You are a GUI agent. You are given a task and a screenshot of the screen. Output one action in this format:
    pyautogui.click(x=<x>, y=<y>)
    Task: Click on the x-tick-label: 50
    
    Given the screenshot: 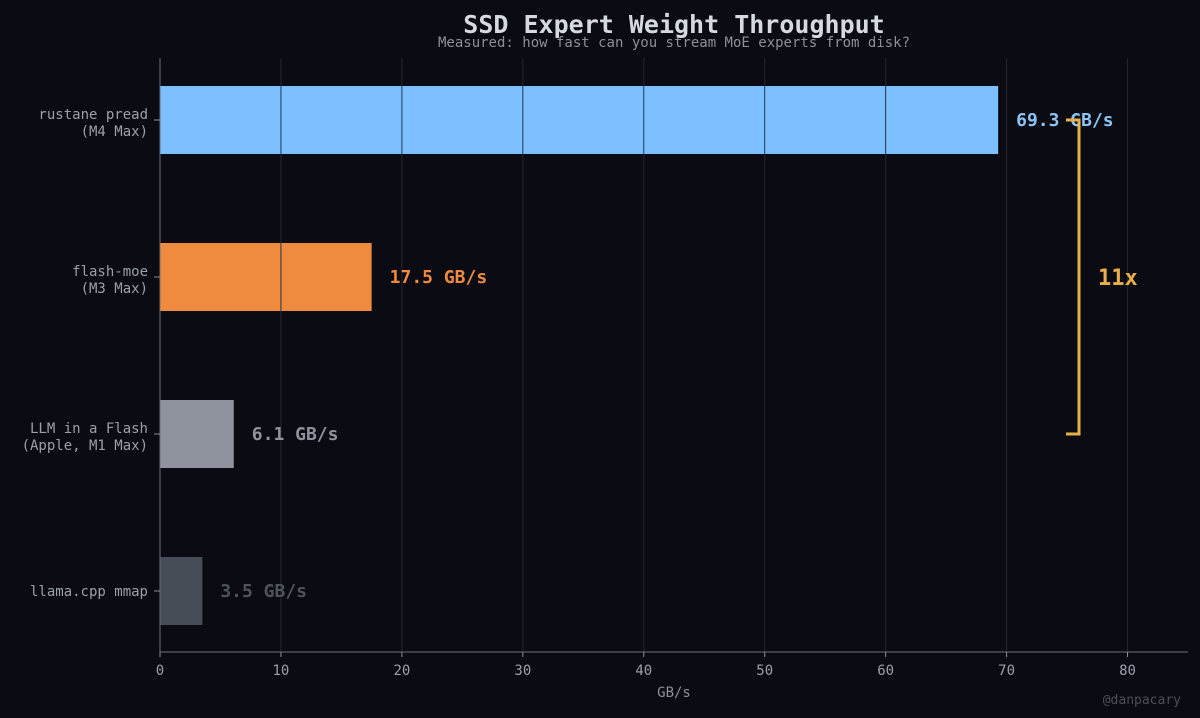 What is the action you would take?
    pyautogui.click(x=764, y=671)
    